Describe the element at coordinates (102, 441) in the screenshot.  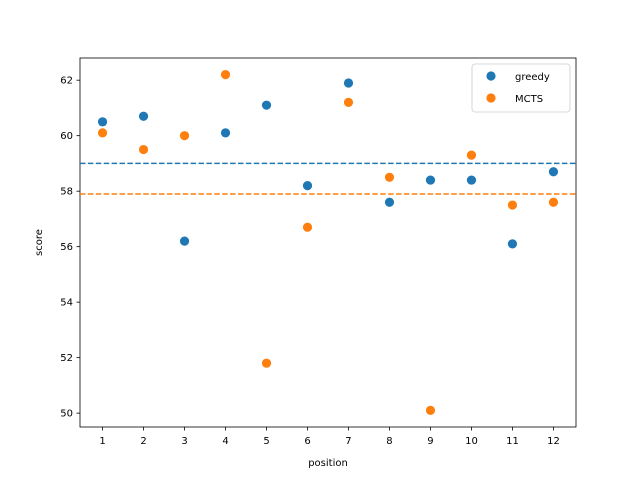
I see `x-tick-label: 1` at that location.